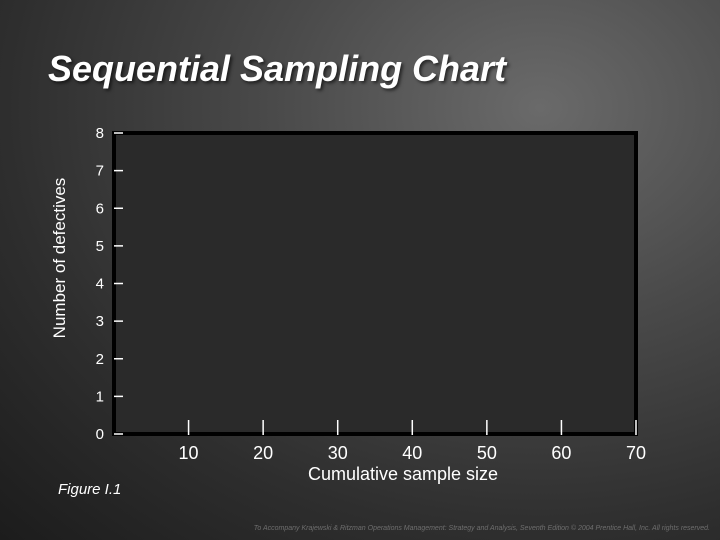 Image resolution: width=720 pixels, height=540 pixels. I want to click on x-tick-label: 70, so click(636, 453).